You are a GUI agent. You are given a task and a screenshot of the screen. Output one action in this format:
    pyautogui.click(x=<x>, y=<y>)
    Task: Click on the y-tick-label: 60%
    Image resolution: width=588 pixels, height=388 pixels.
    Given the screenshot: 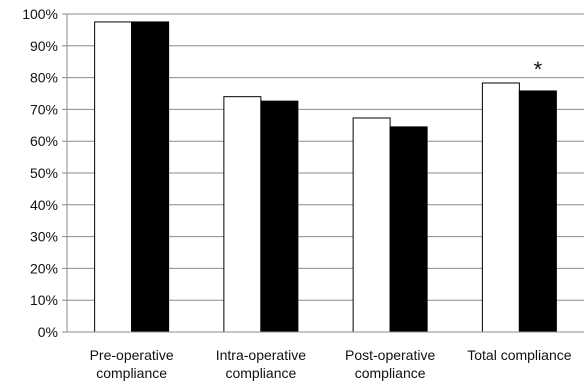 What is the action you would take?
    pyautogui.click(x=44, y=141)
    